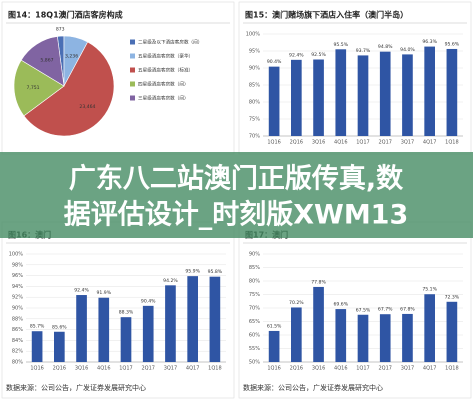  What do you see at coordinates (126, 313) in the screenshot?
I see `data-label: 88.3%` at bounding box center [126, 313].